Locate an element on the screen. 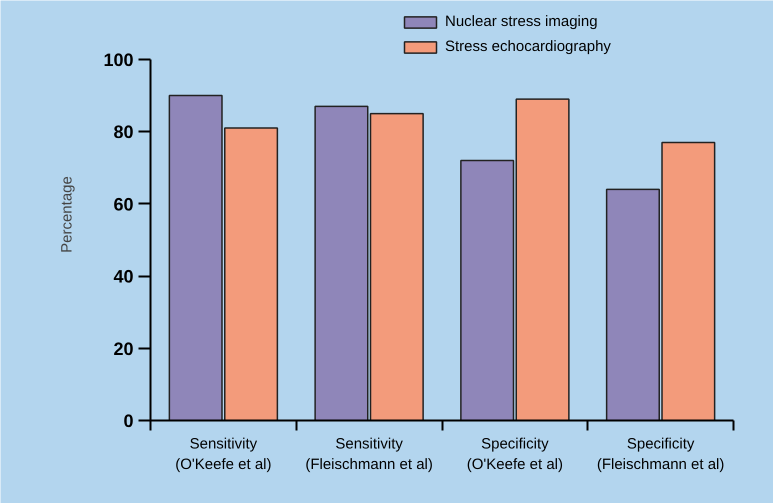 The width and height of the screenshot is (773, 503). x-tick-label: Sensitivity (Fleischmann et al) is located at coordinates (369, 454).